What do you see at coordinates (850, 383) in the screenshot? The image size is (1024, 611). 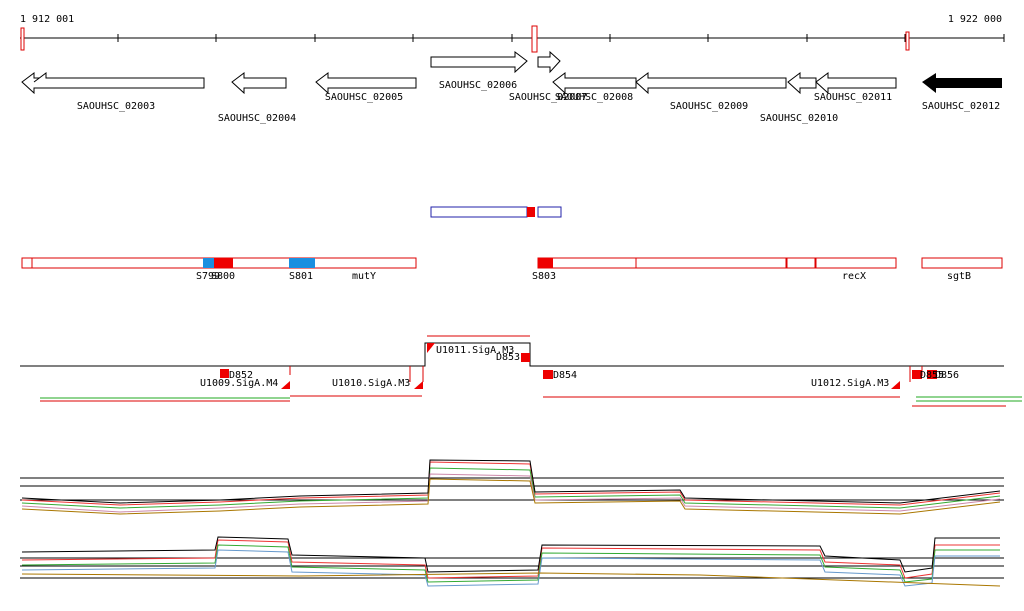 I see `transcript-label: U1012.SigA.M3` at bounding box center [850, 383].